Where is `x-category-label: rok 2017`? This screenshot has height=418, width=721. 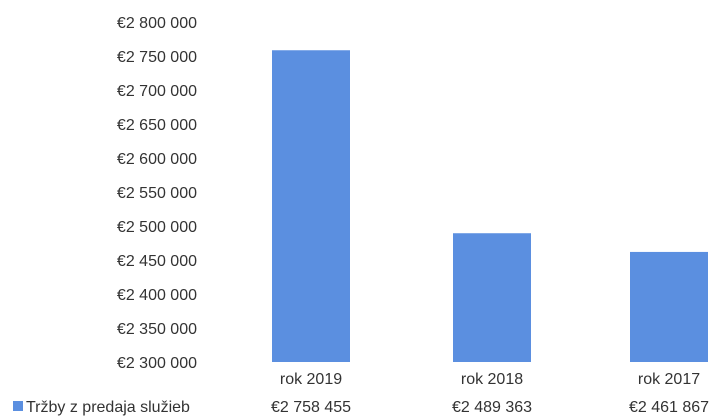 x-category-label: rok 2017 is located at coordinates (669, 379).